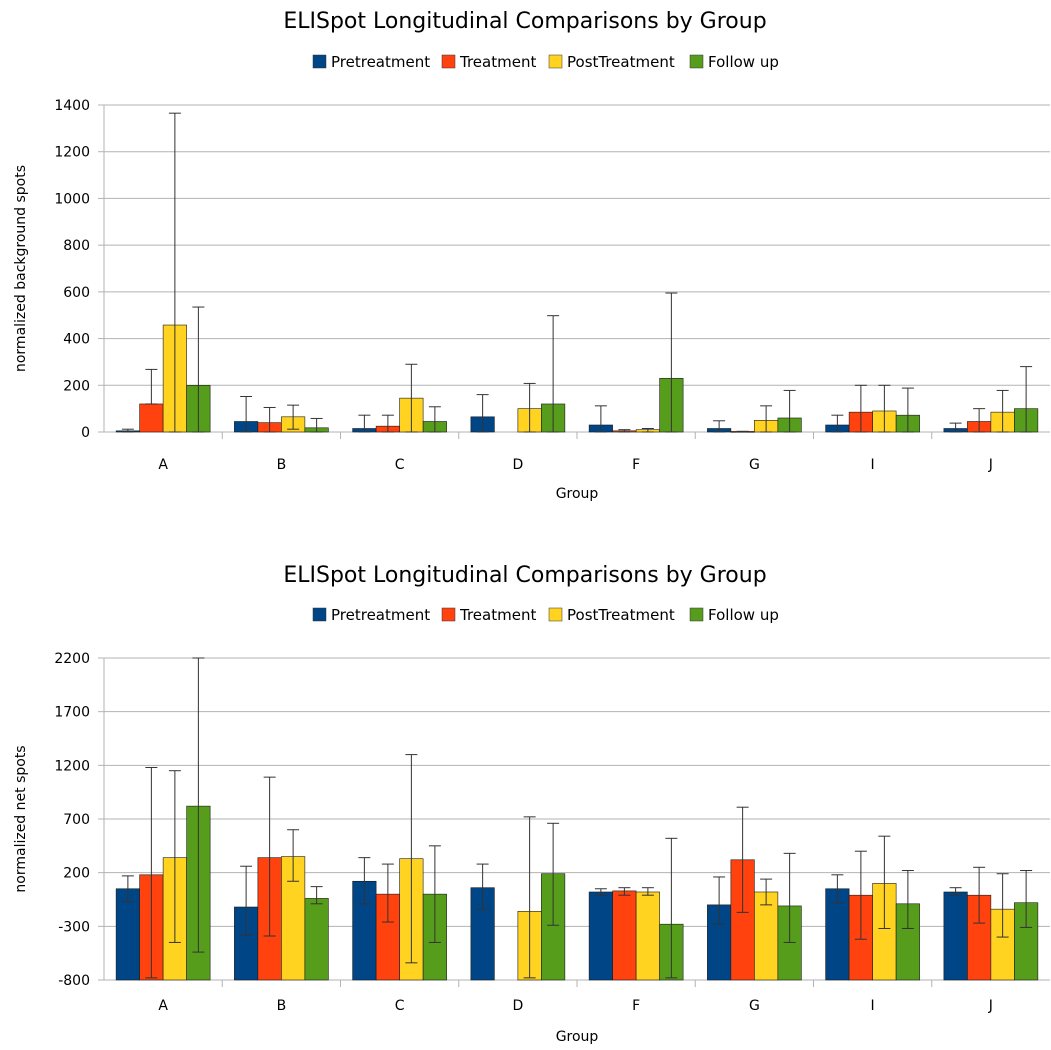  What do you see at coordinates (990, 1006) in the screenshot?
I see `x-tick-label: J` at bounding box center [990, 1006].